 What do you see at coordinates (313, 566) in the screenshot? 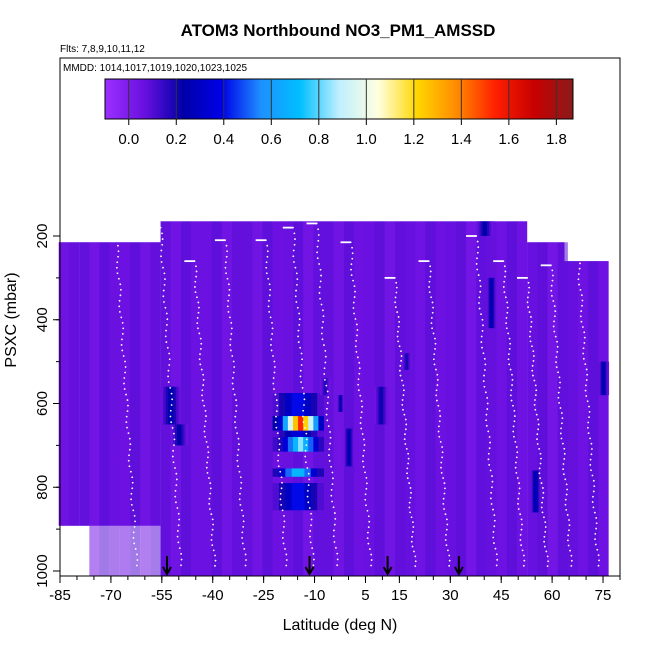
I see `marker-arrows` at bounding box center [313, 566].